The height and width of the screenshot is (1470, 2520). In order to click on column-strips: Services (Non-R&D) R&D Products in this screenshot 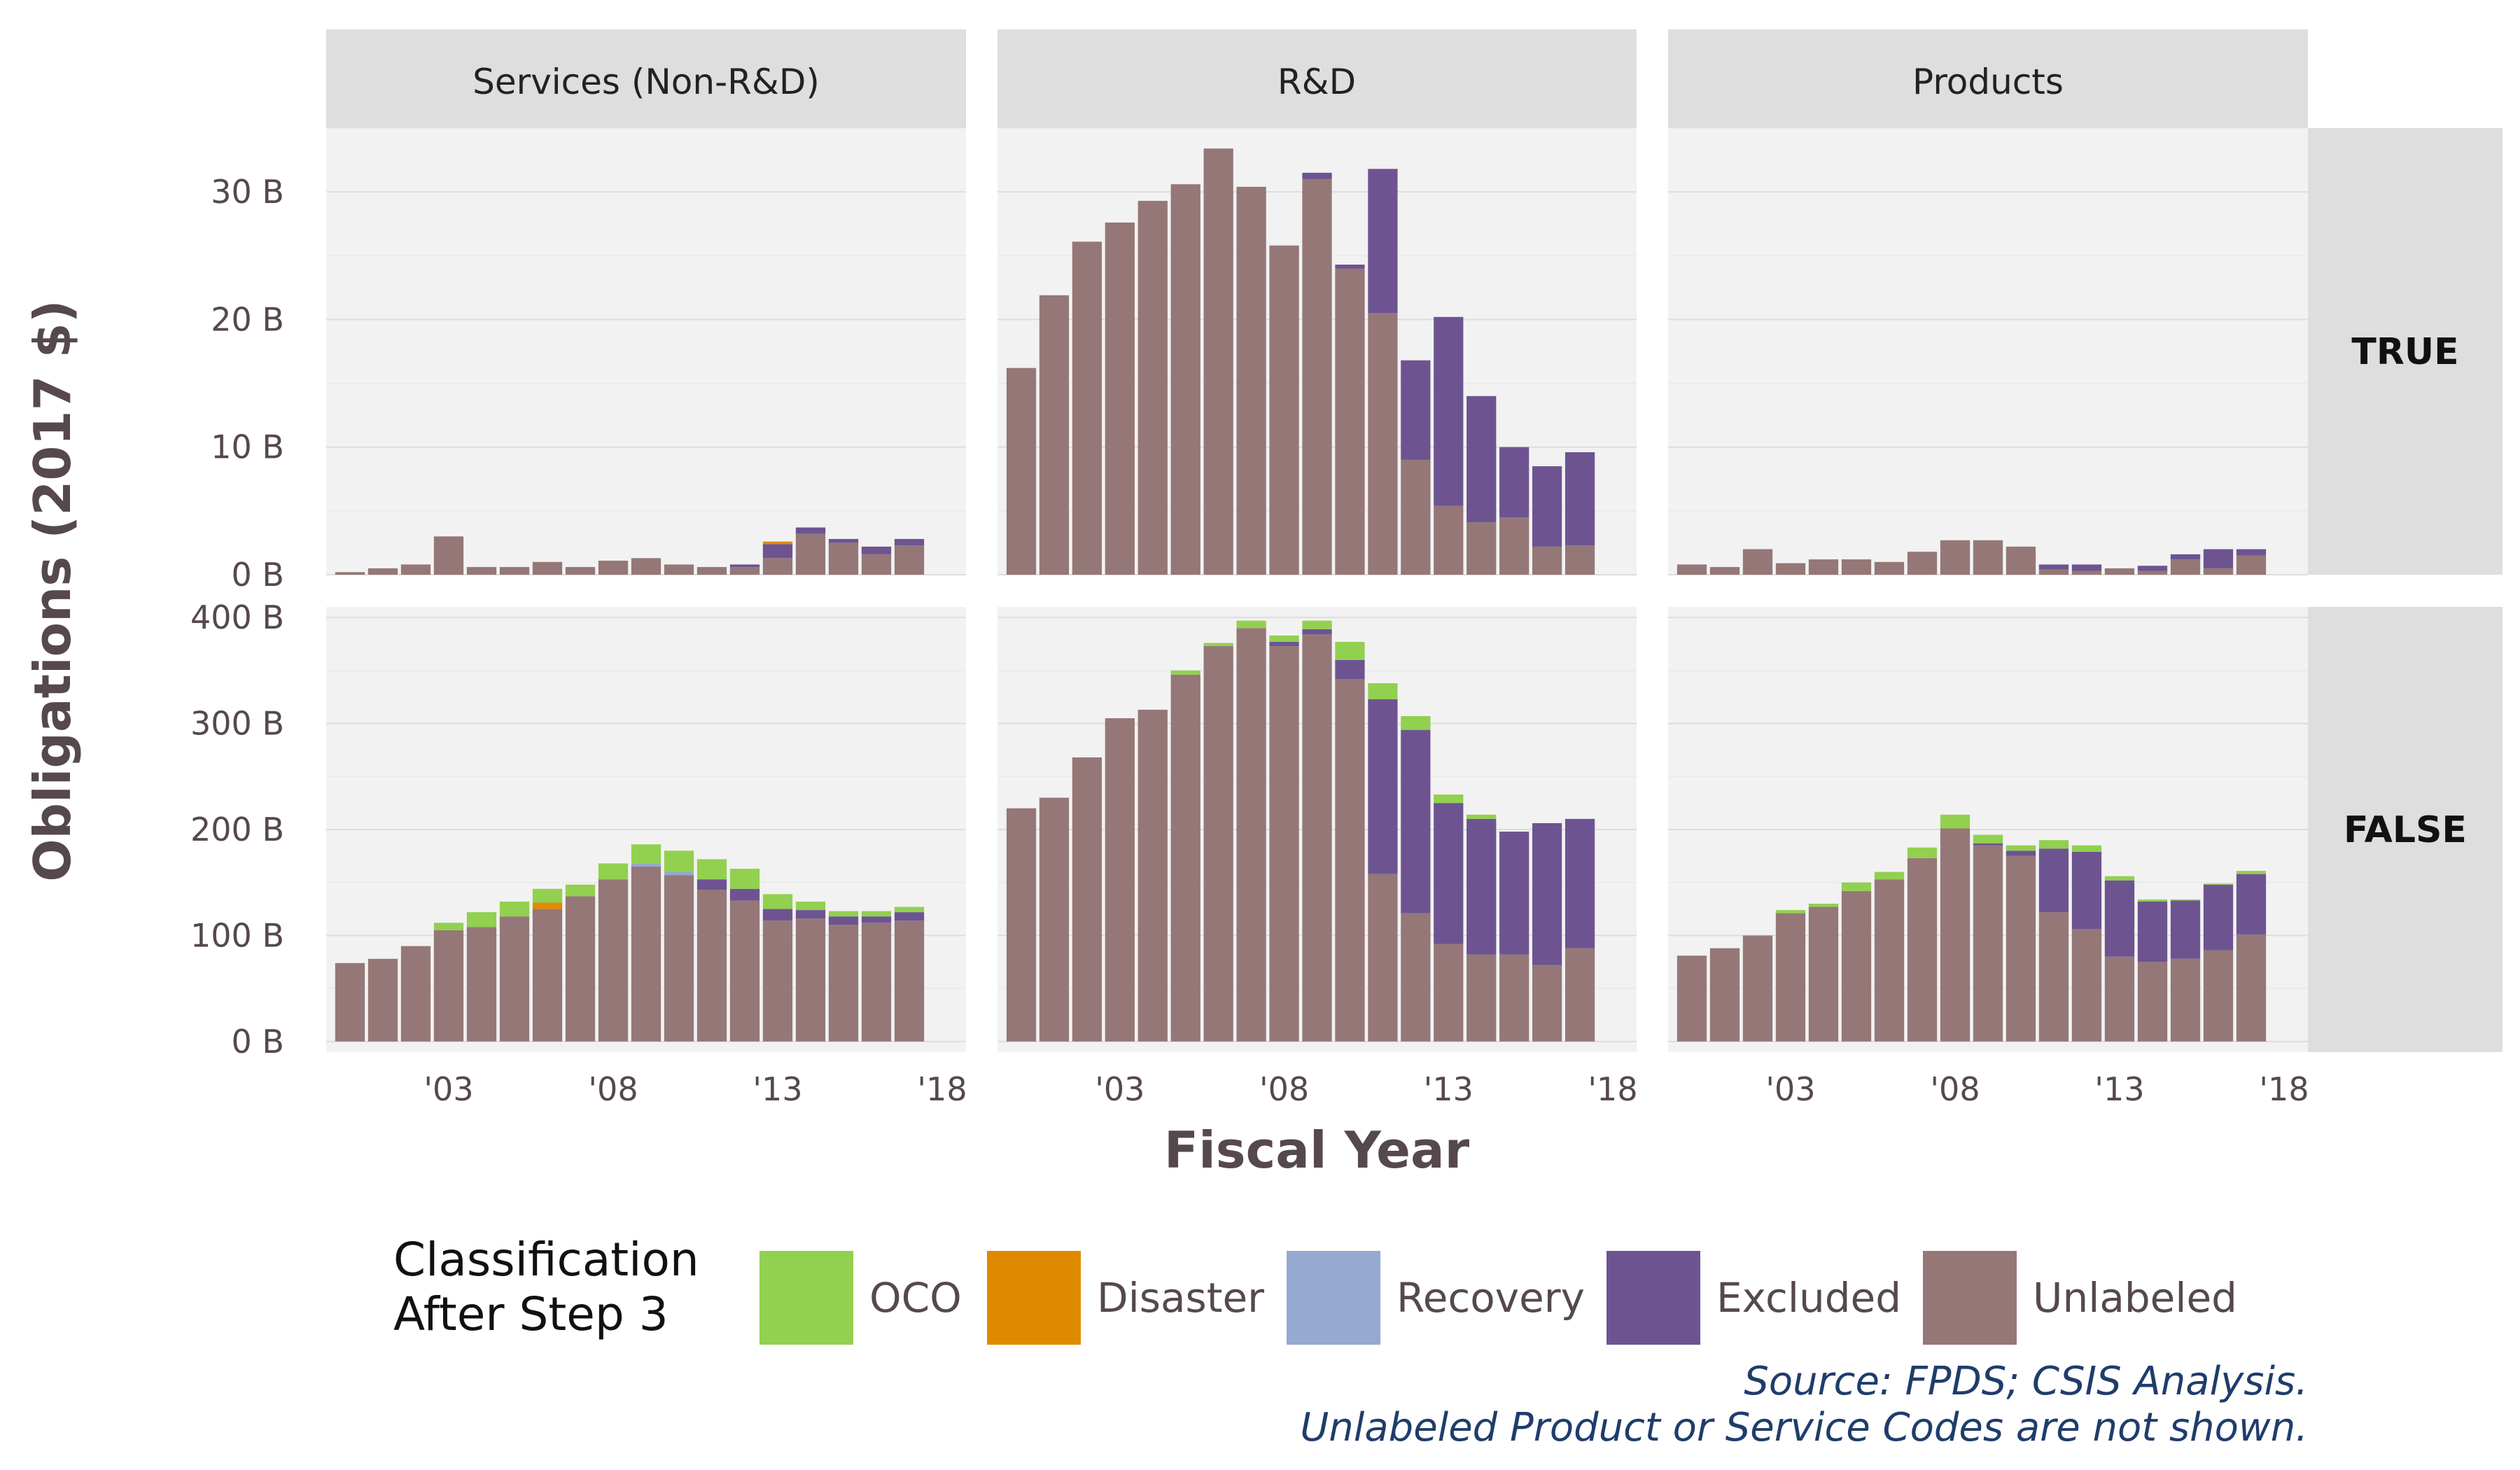, I will do `click(1317, 78)`.